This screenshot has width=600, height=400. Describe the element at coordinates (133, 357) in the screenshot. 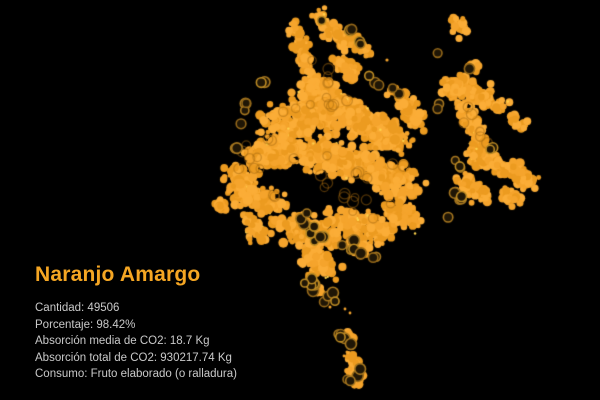

I see `stat-absorcion-total: Absorción total de CO2: 930217.74 Kg` at that location.